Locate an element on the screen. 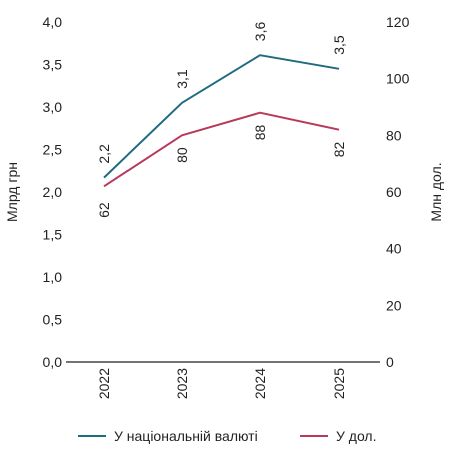  legend: У національній валюті У дол. is located at coordinates (224, 438).